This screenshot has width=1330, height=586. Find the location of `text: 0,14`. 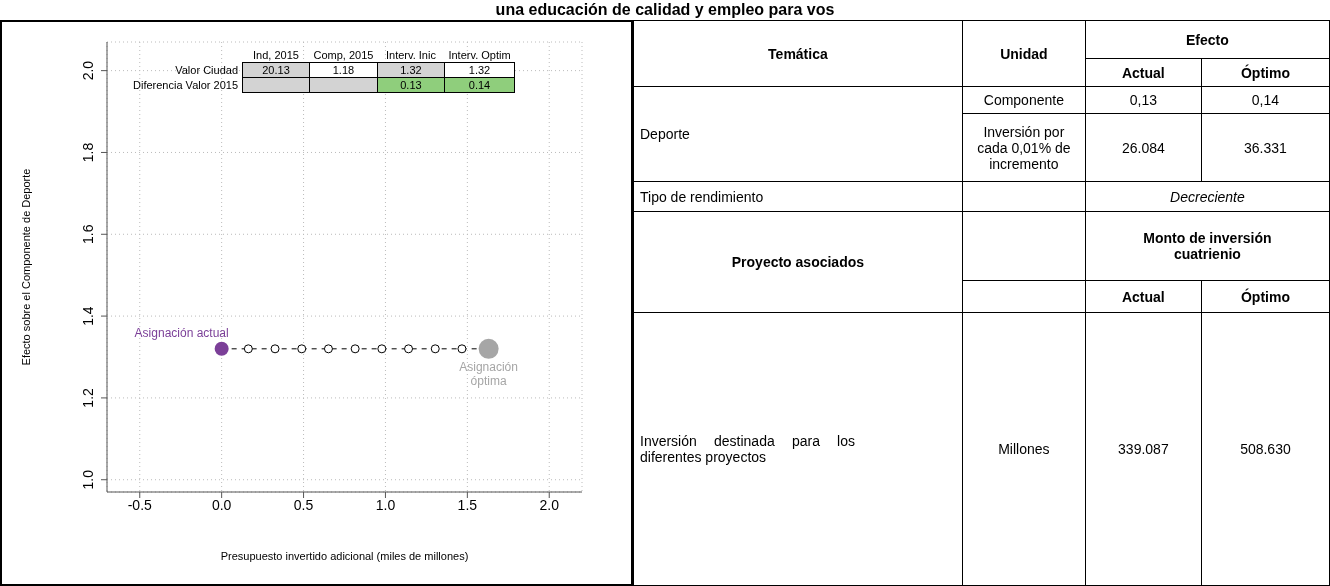

text: 0,14 is located at coordinates (1265, 100).